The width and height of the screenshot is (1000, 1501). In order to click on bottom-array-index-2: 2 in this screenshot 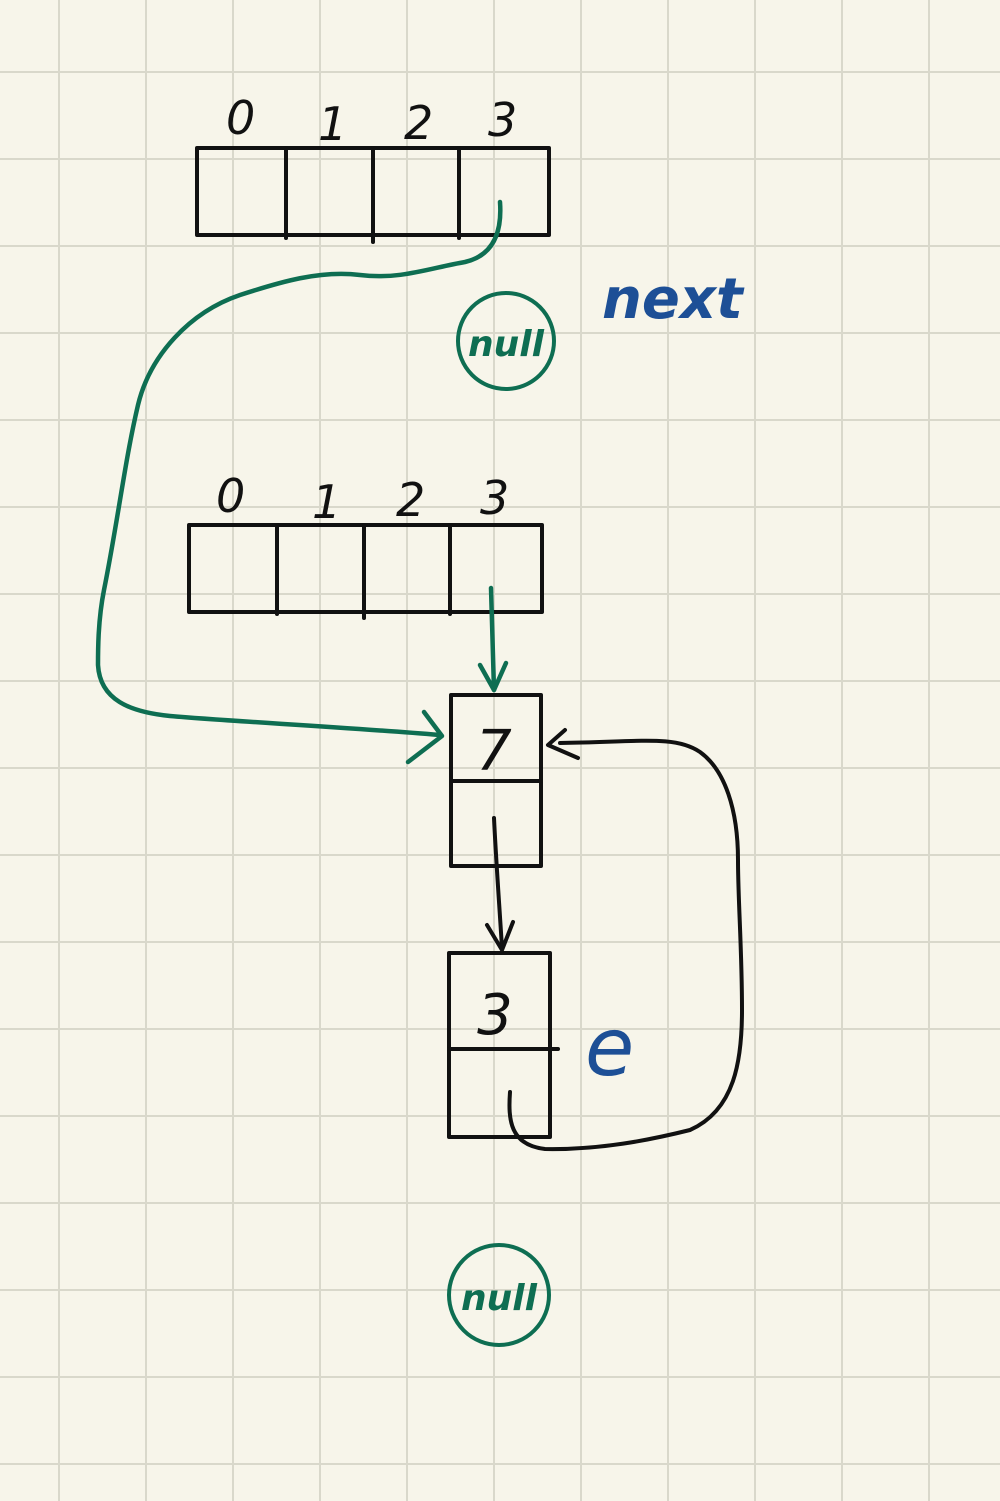, I will do `click(410, 500)`.